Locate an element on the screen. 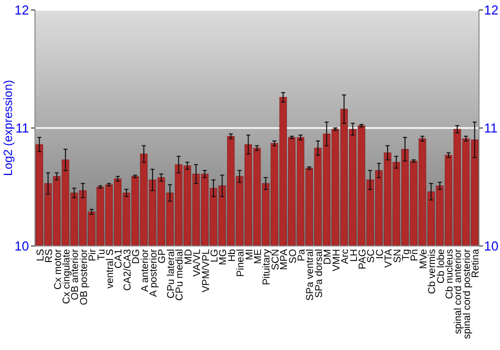 The image size is (500, 350). x-tick-label: OB anterior is located at coordinates (76, 274).